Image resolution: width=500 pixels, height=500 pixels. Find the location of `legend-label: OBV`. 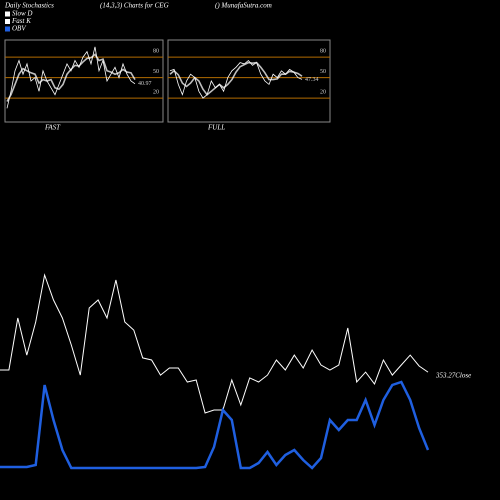

legend-label: OBV is located at coordinates (19, 29).